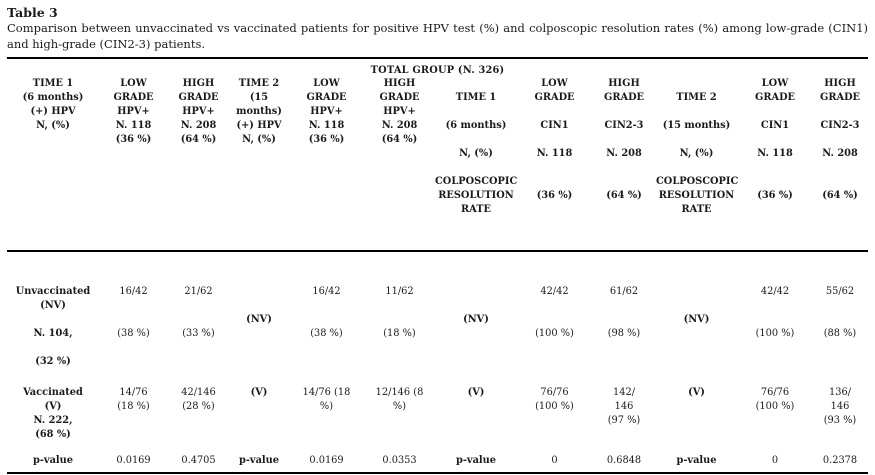 Image resolution: width=875 pixels, height=475 pixels. Describe the element at coordinates (53, 83) in the screenshot. I see `cell-line: TIME 1` at that location.